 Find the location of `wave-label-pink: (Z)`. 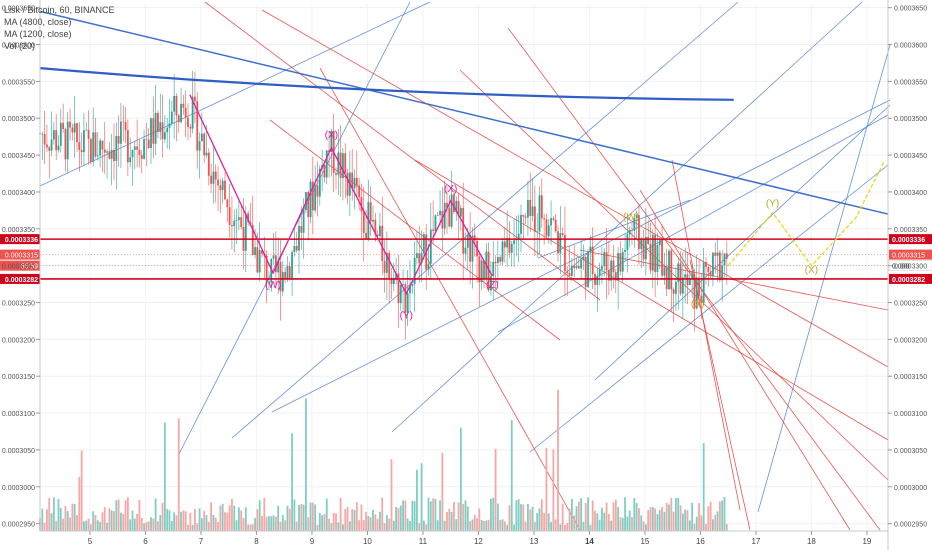

wave-label-pink: (Z) is located at coordinates (492, 285).